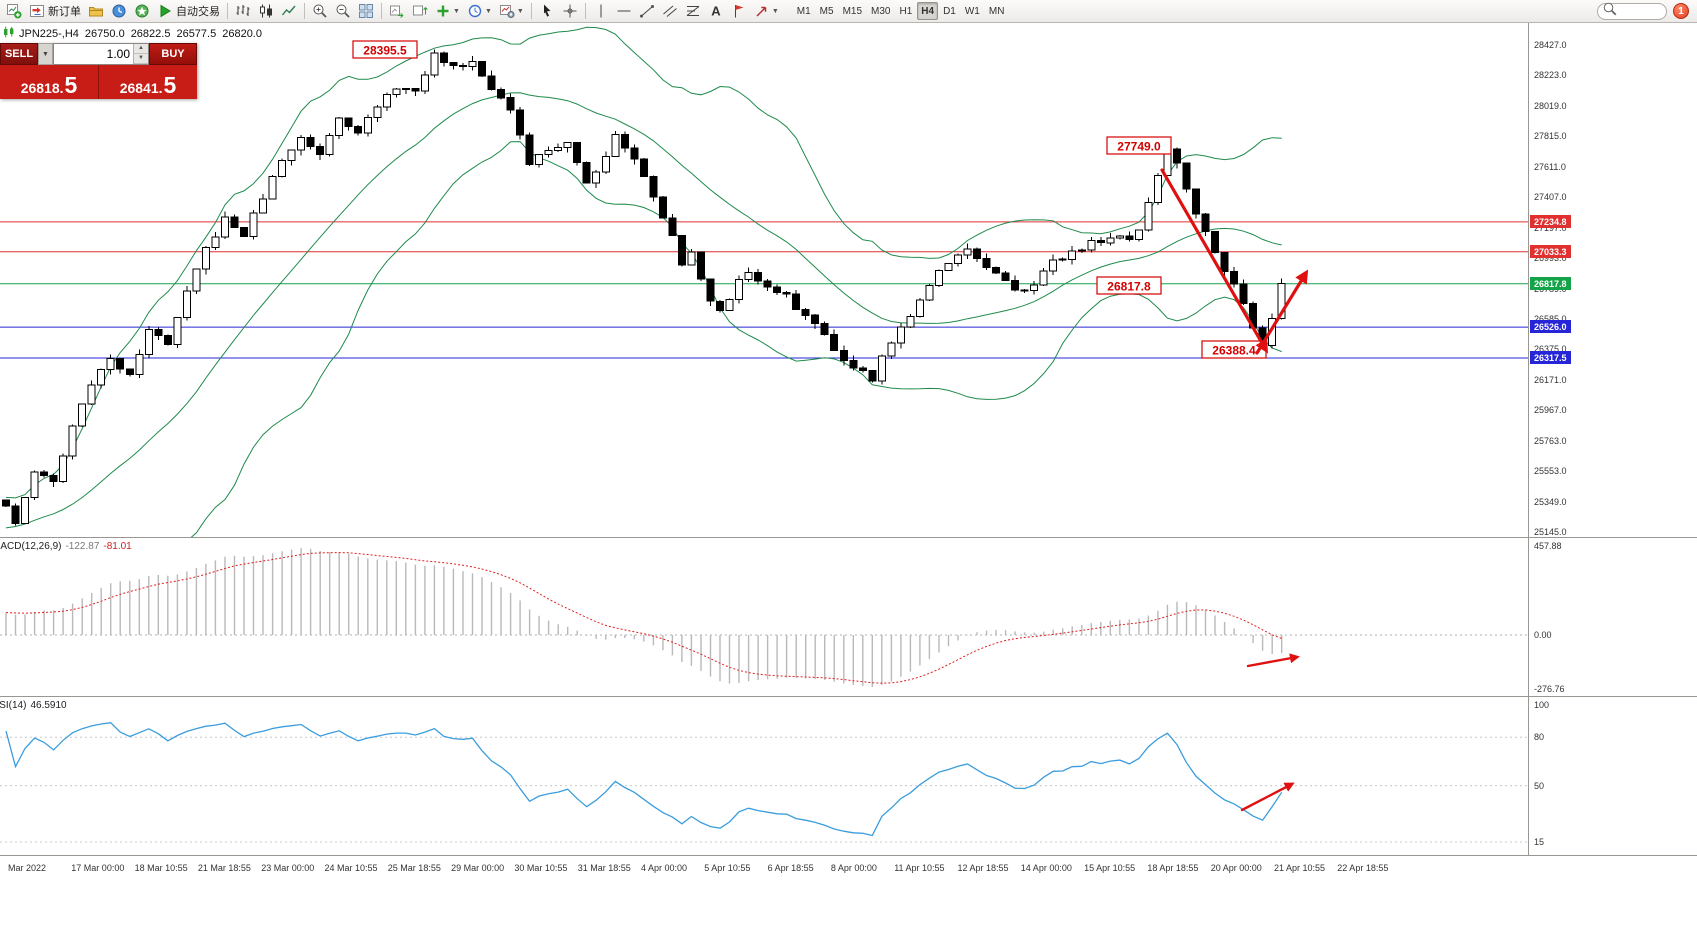  I want to click on timeframe-w1-button: W1, so click(972, 11).